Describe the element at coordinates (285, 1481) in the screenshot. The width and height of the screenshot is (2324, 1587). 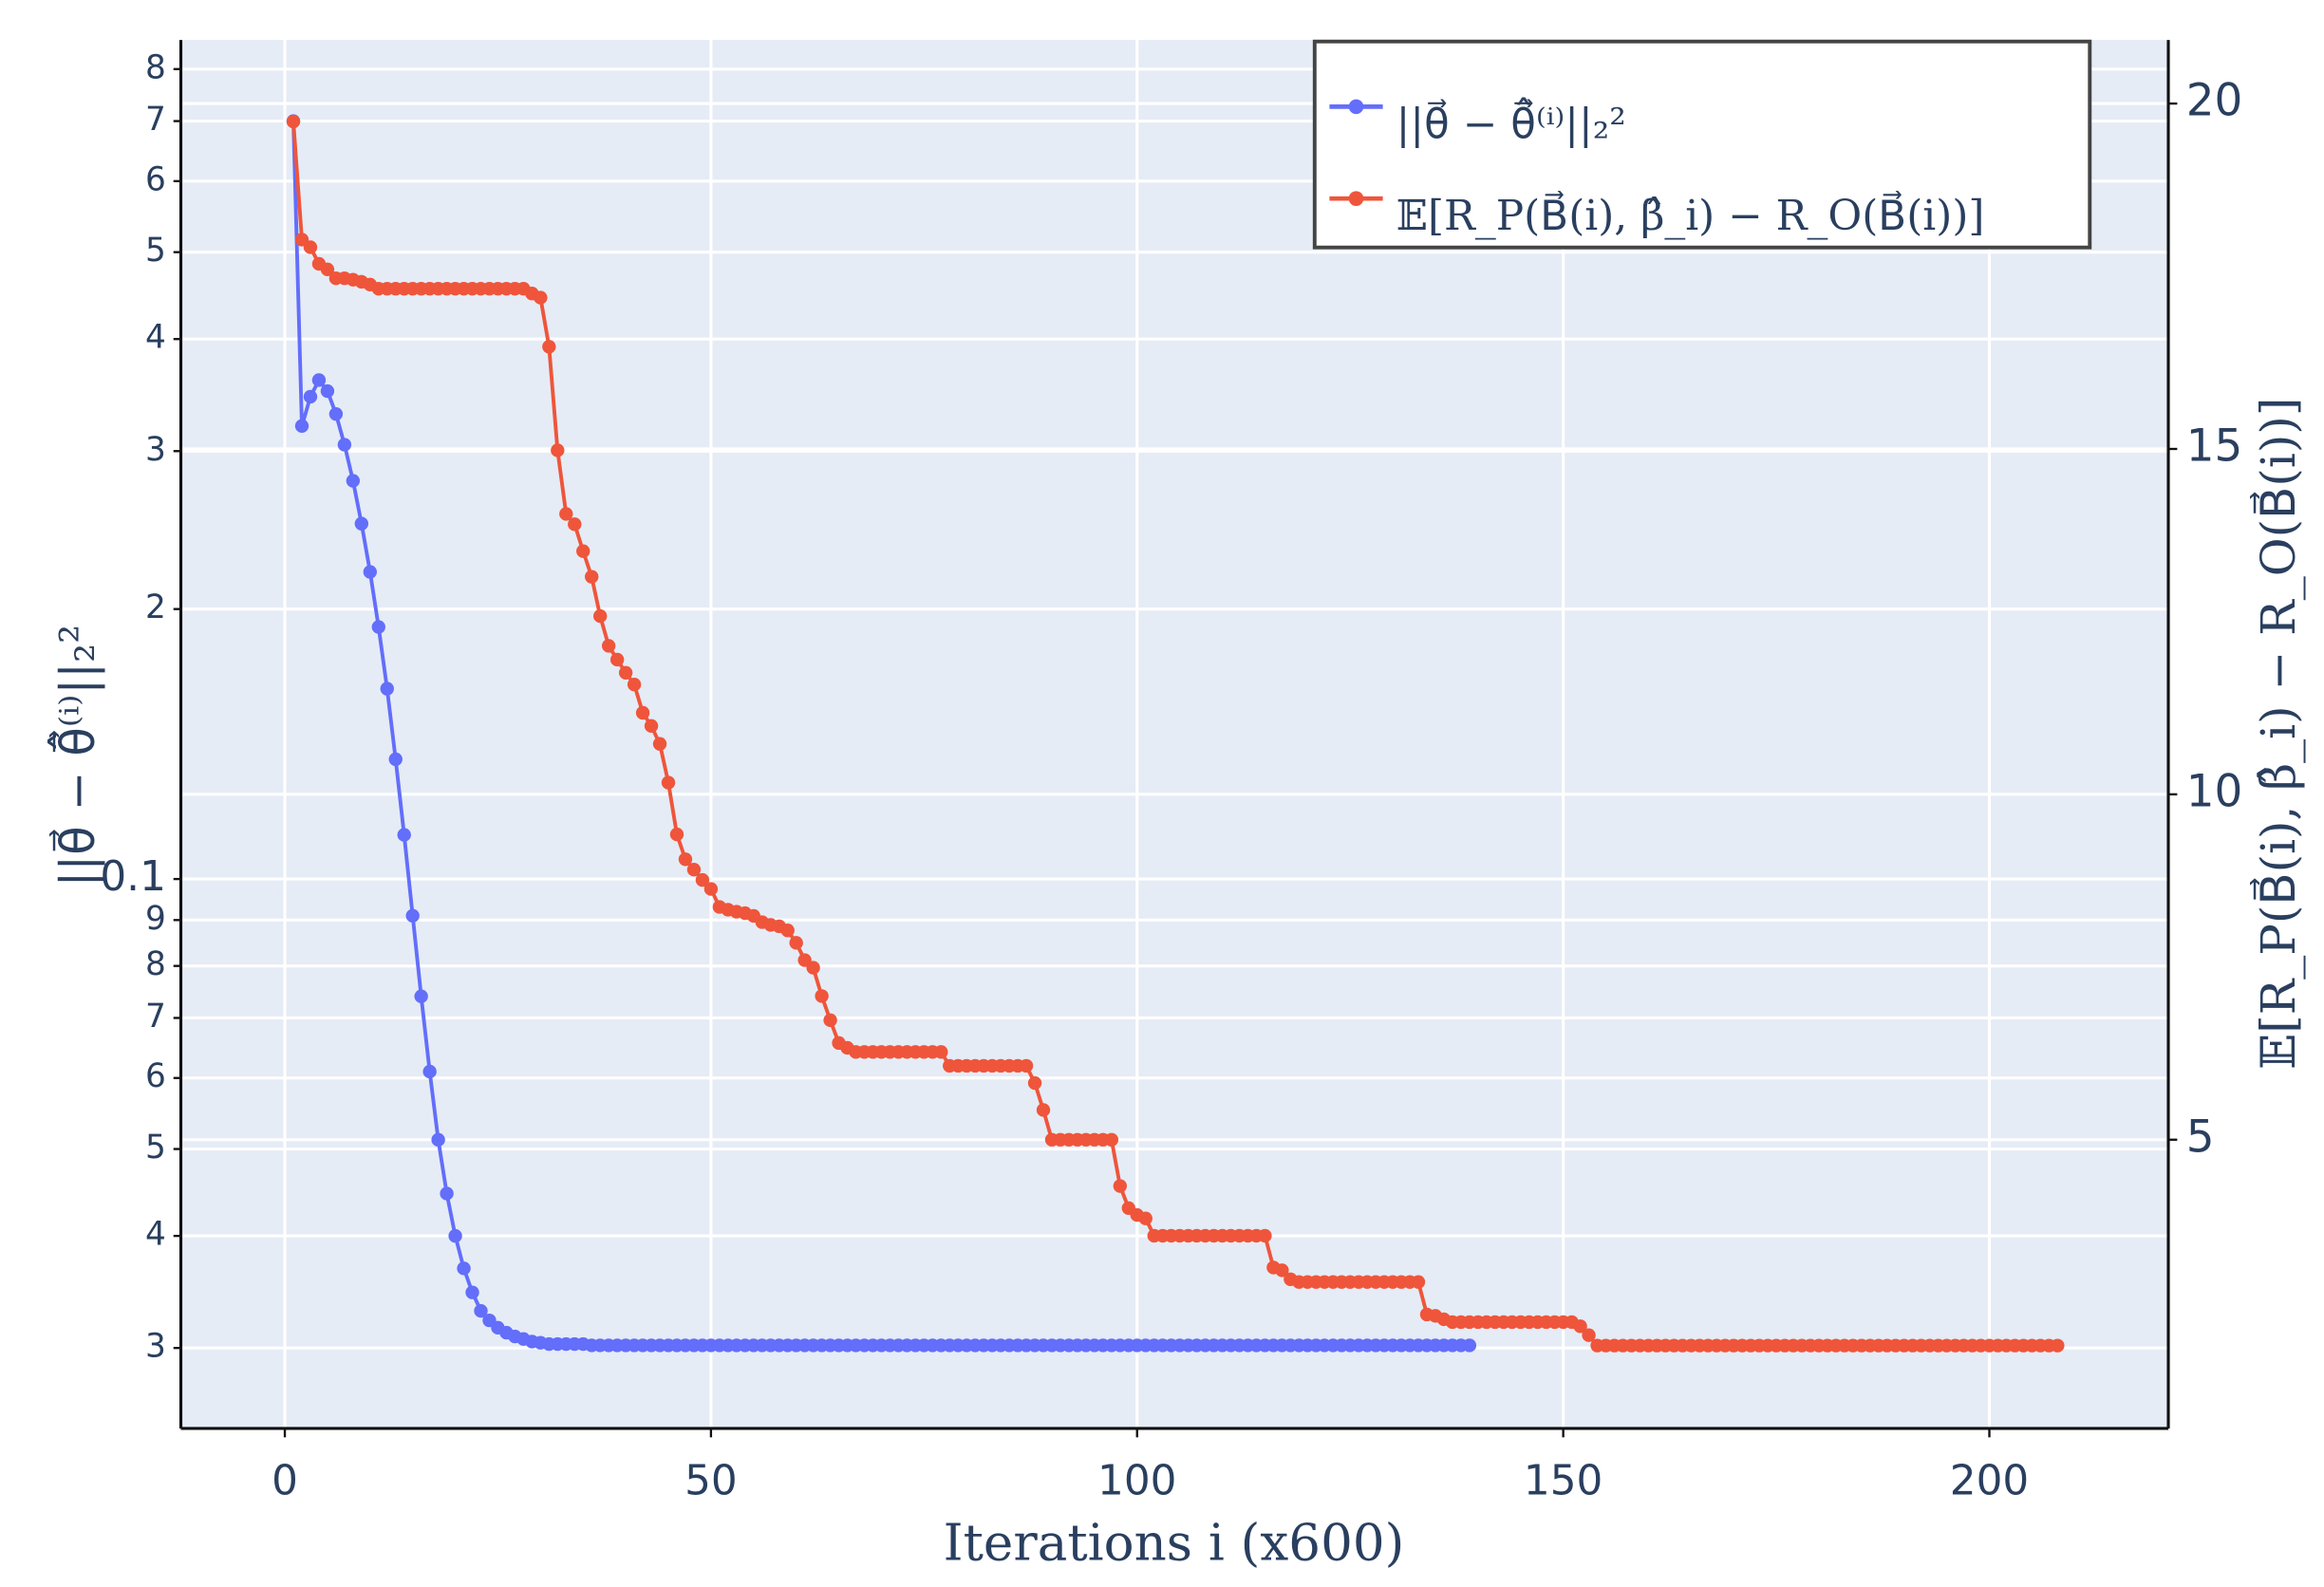
I see `x-tick-label: 0` at that location.